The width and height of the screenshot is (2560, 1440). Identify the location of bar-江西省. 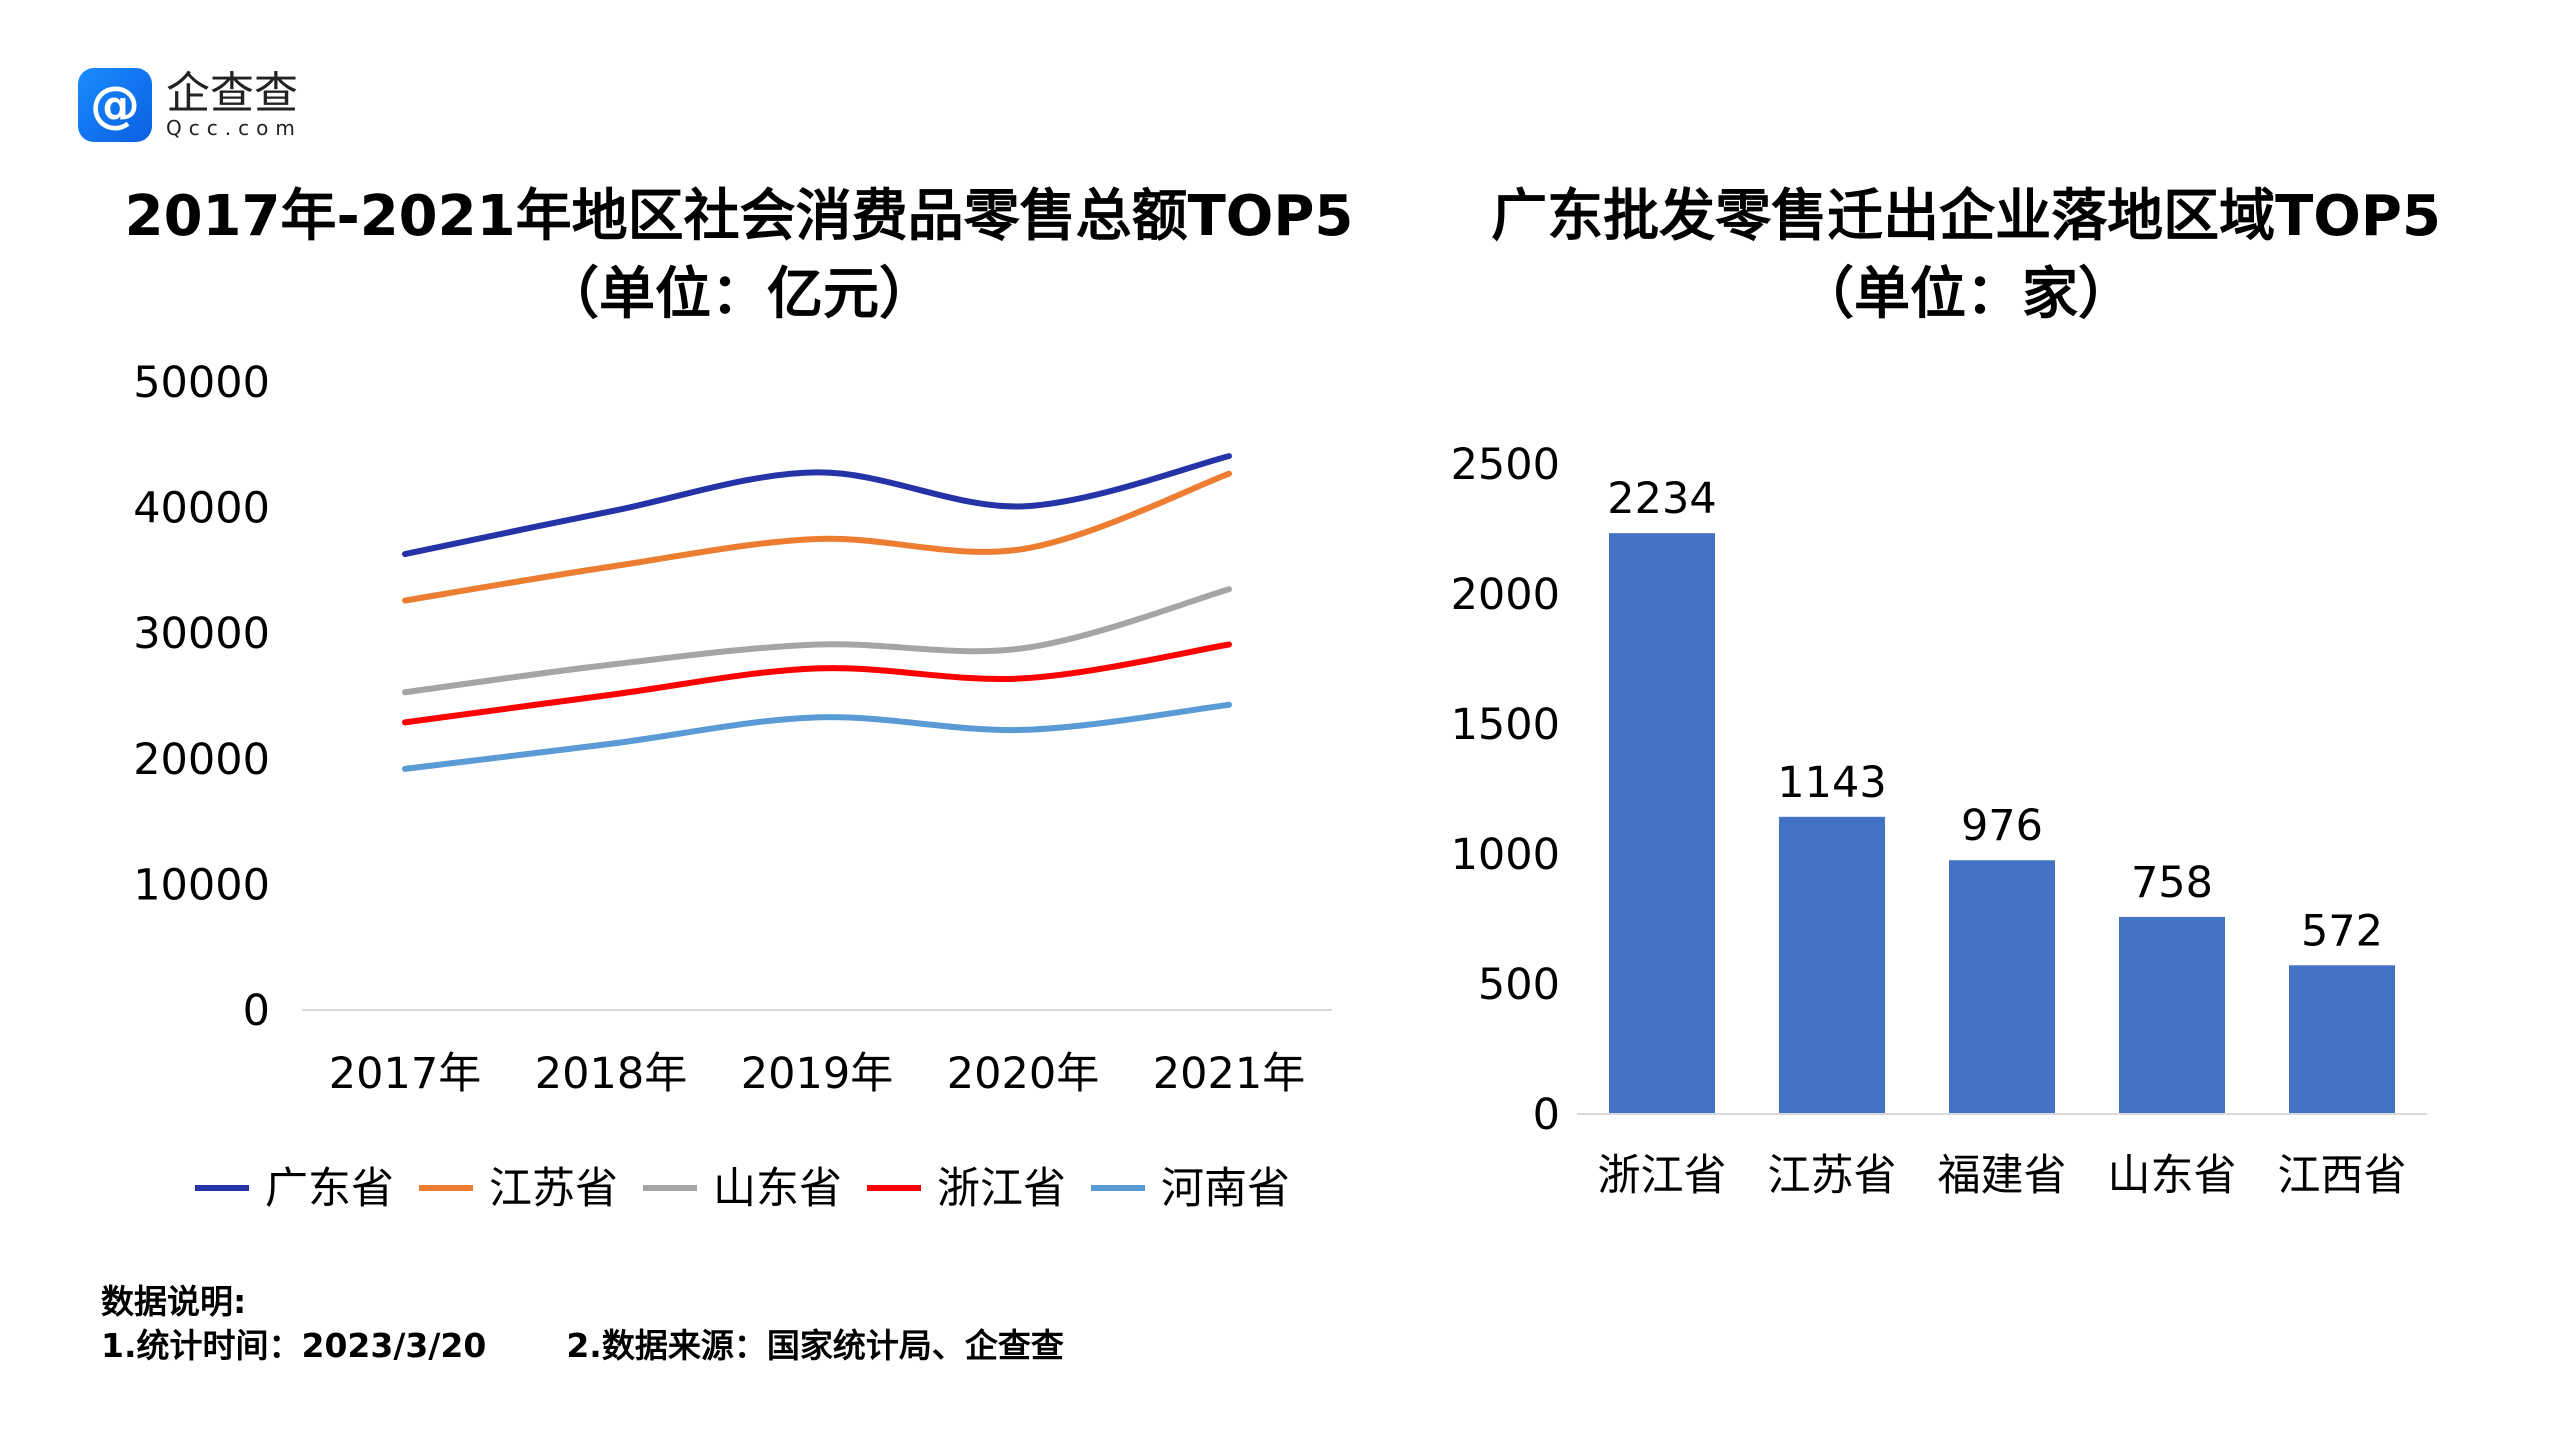
(2342, 1039).